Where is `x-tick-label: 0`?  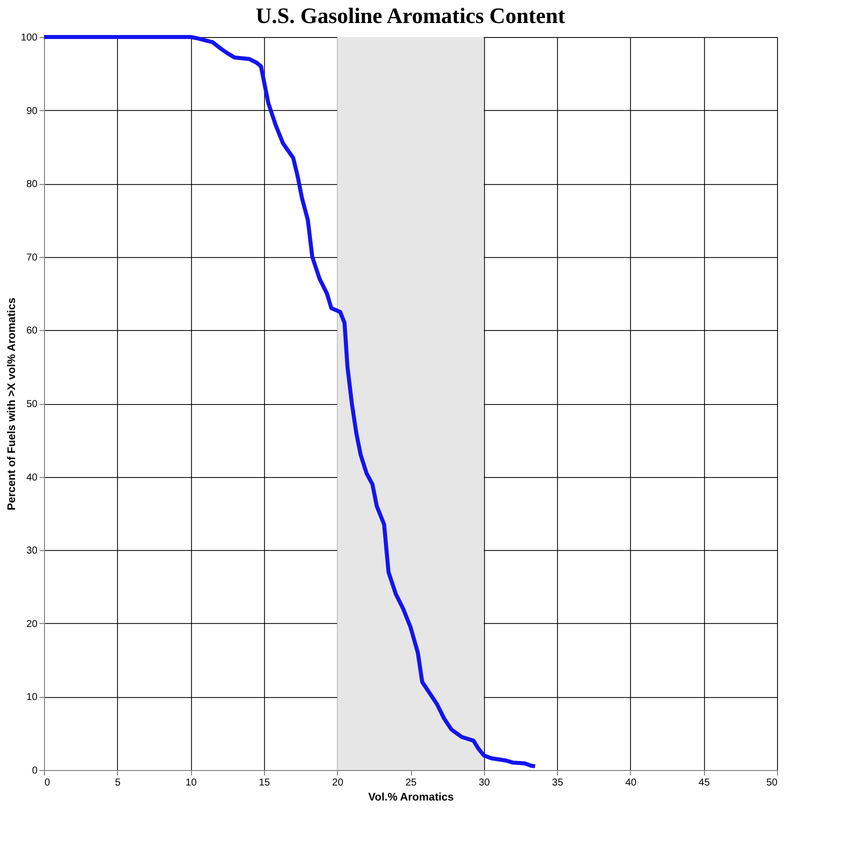 x-tick-label: 0 is located at coordinates (47, 783).